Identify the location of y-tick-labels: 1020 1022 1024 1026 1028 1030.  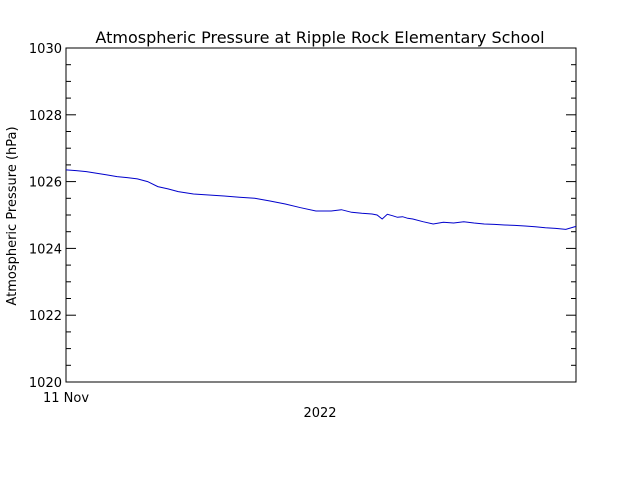
(45, 216).